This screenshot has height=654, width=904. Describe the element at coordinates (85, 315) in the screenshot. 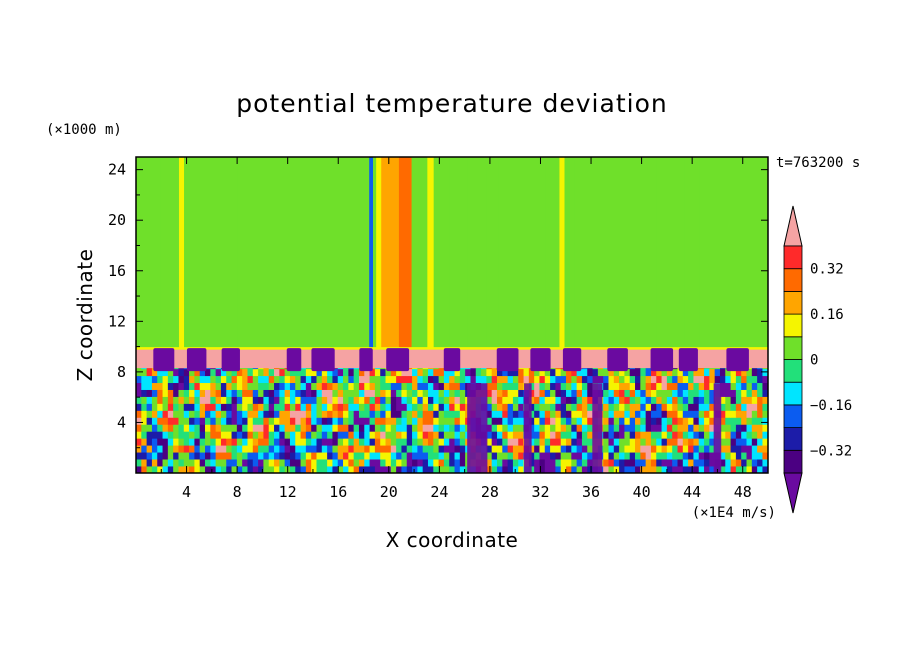

I see `y-axis-label: Z coordinate` at that location.